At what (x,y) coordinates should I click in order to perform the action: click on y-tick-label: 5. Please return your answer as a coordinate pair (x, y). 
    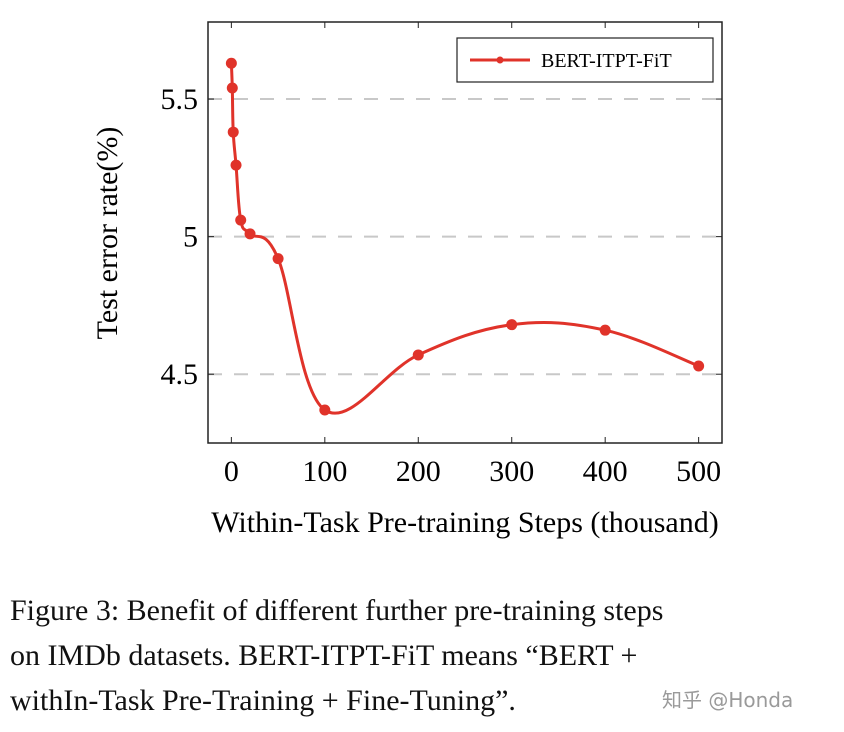
    Looking at the image, I should click on (190, 237).